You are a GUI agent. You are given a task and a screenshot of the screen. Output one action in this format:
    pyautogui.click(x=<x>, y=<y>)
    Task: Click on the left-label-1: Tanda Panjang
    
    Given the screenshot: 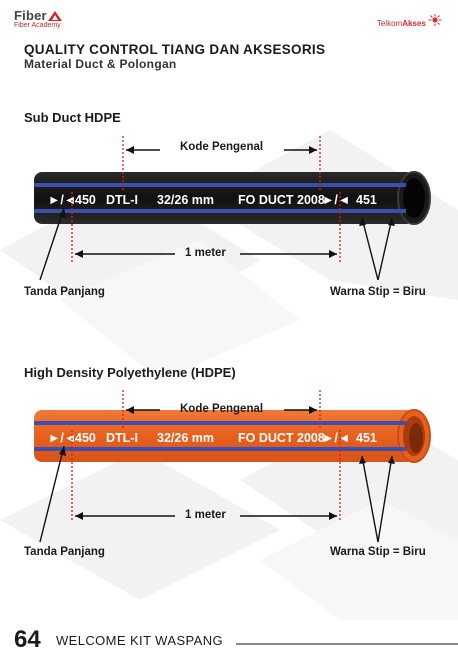 What is the action you would take?
    pyautogui.click(x=64, y=292)
    